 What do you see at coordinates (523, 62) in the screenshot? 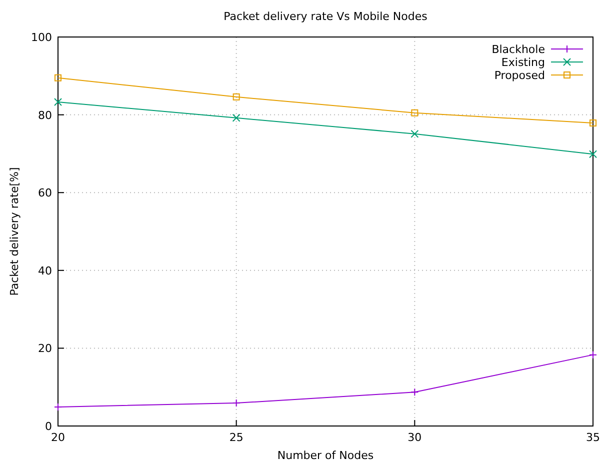
I see `legend-label: Existing` at bounding box center [523, 62].